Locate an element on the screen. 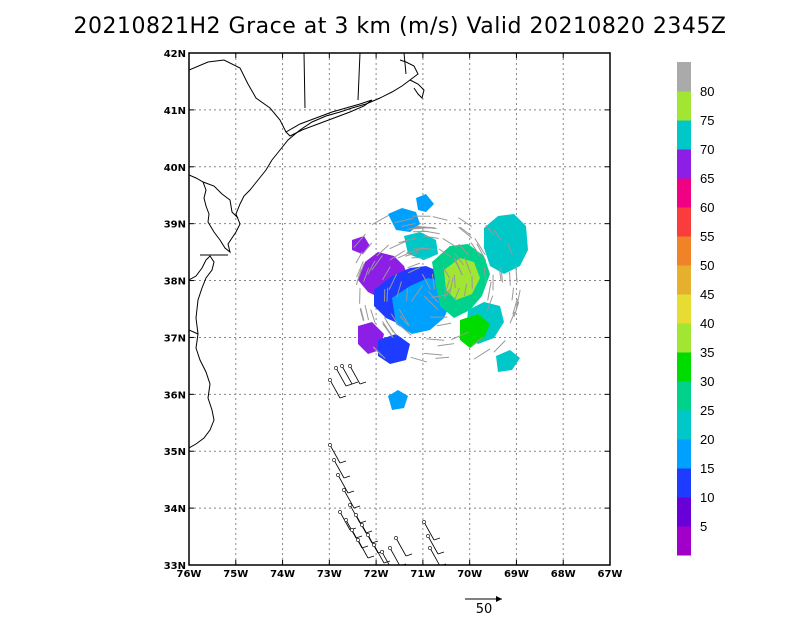 The width and height of the screenshot is (800, 618). colorbar-label: 30 is located at coordinates (707, 381).